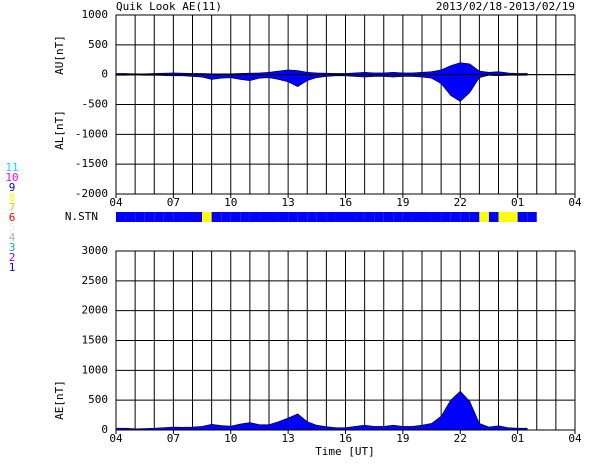  I want to click on period: 2013/02/18-2013/02/19, so click(505, 6).